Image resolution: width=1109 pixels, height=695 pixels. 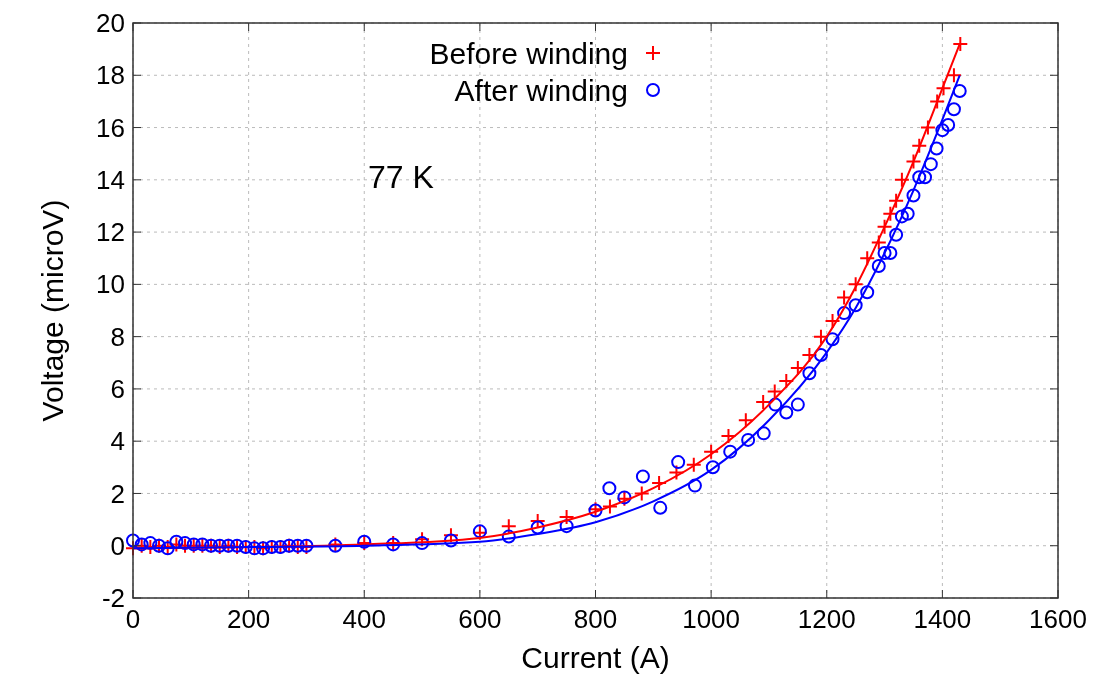 I want to click on legend-label: Before winding, so click(x=528, y=53).